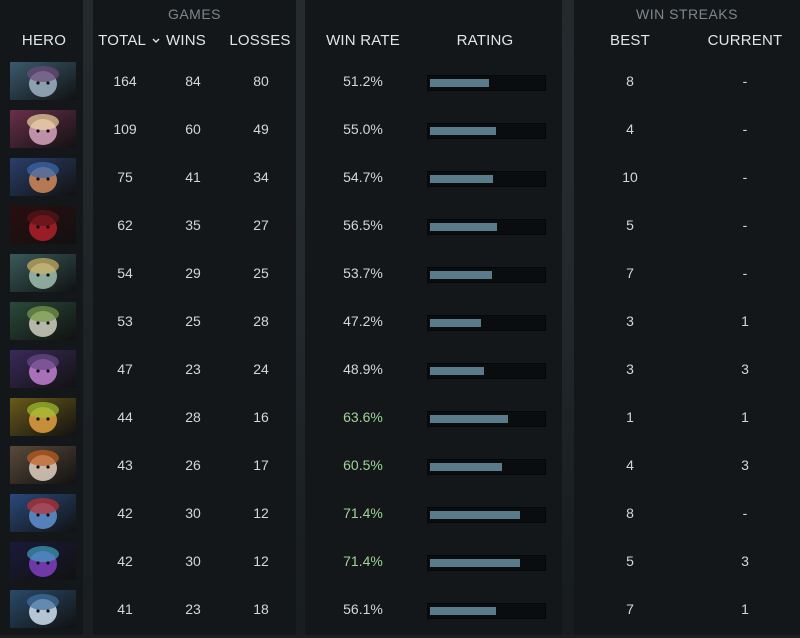 This screenshot has width=800, height=638. Describe the element at coordinates (745, 609) in the screenshot. I see `current-streak: 1` at that location.